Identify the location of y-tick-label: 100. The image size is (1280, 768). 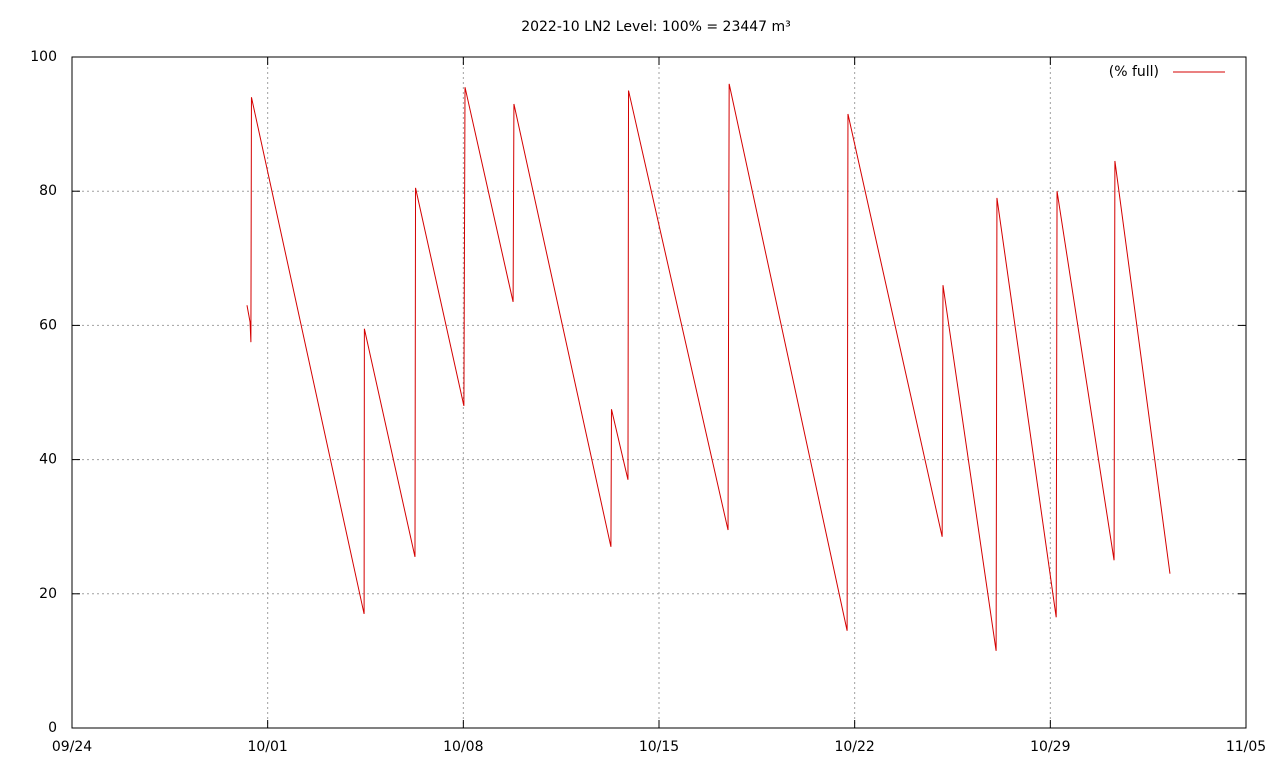
(43, 57).